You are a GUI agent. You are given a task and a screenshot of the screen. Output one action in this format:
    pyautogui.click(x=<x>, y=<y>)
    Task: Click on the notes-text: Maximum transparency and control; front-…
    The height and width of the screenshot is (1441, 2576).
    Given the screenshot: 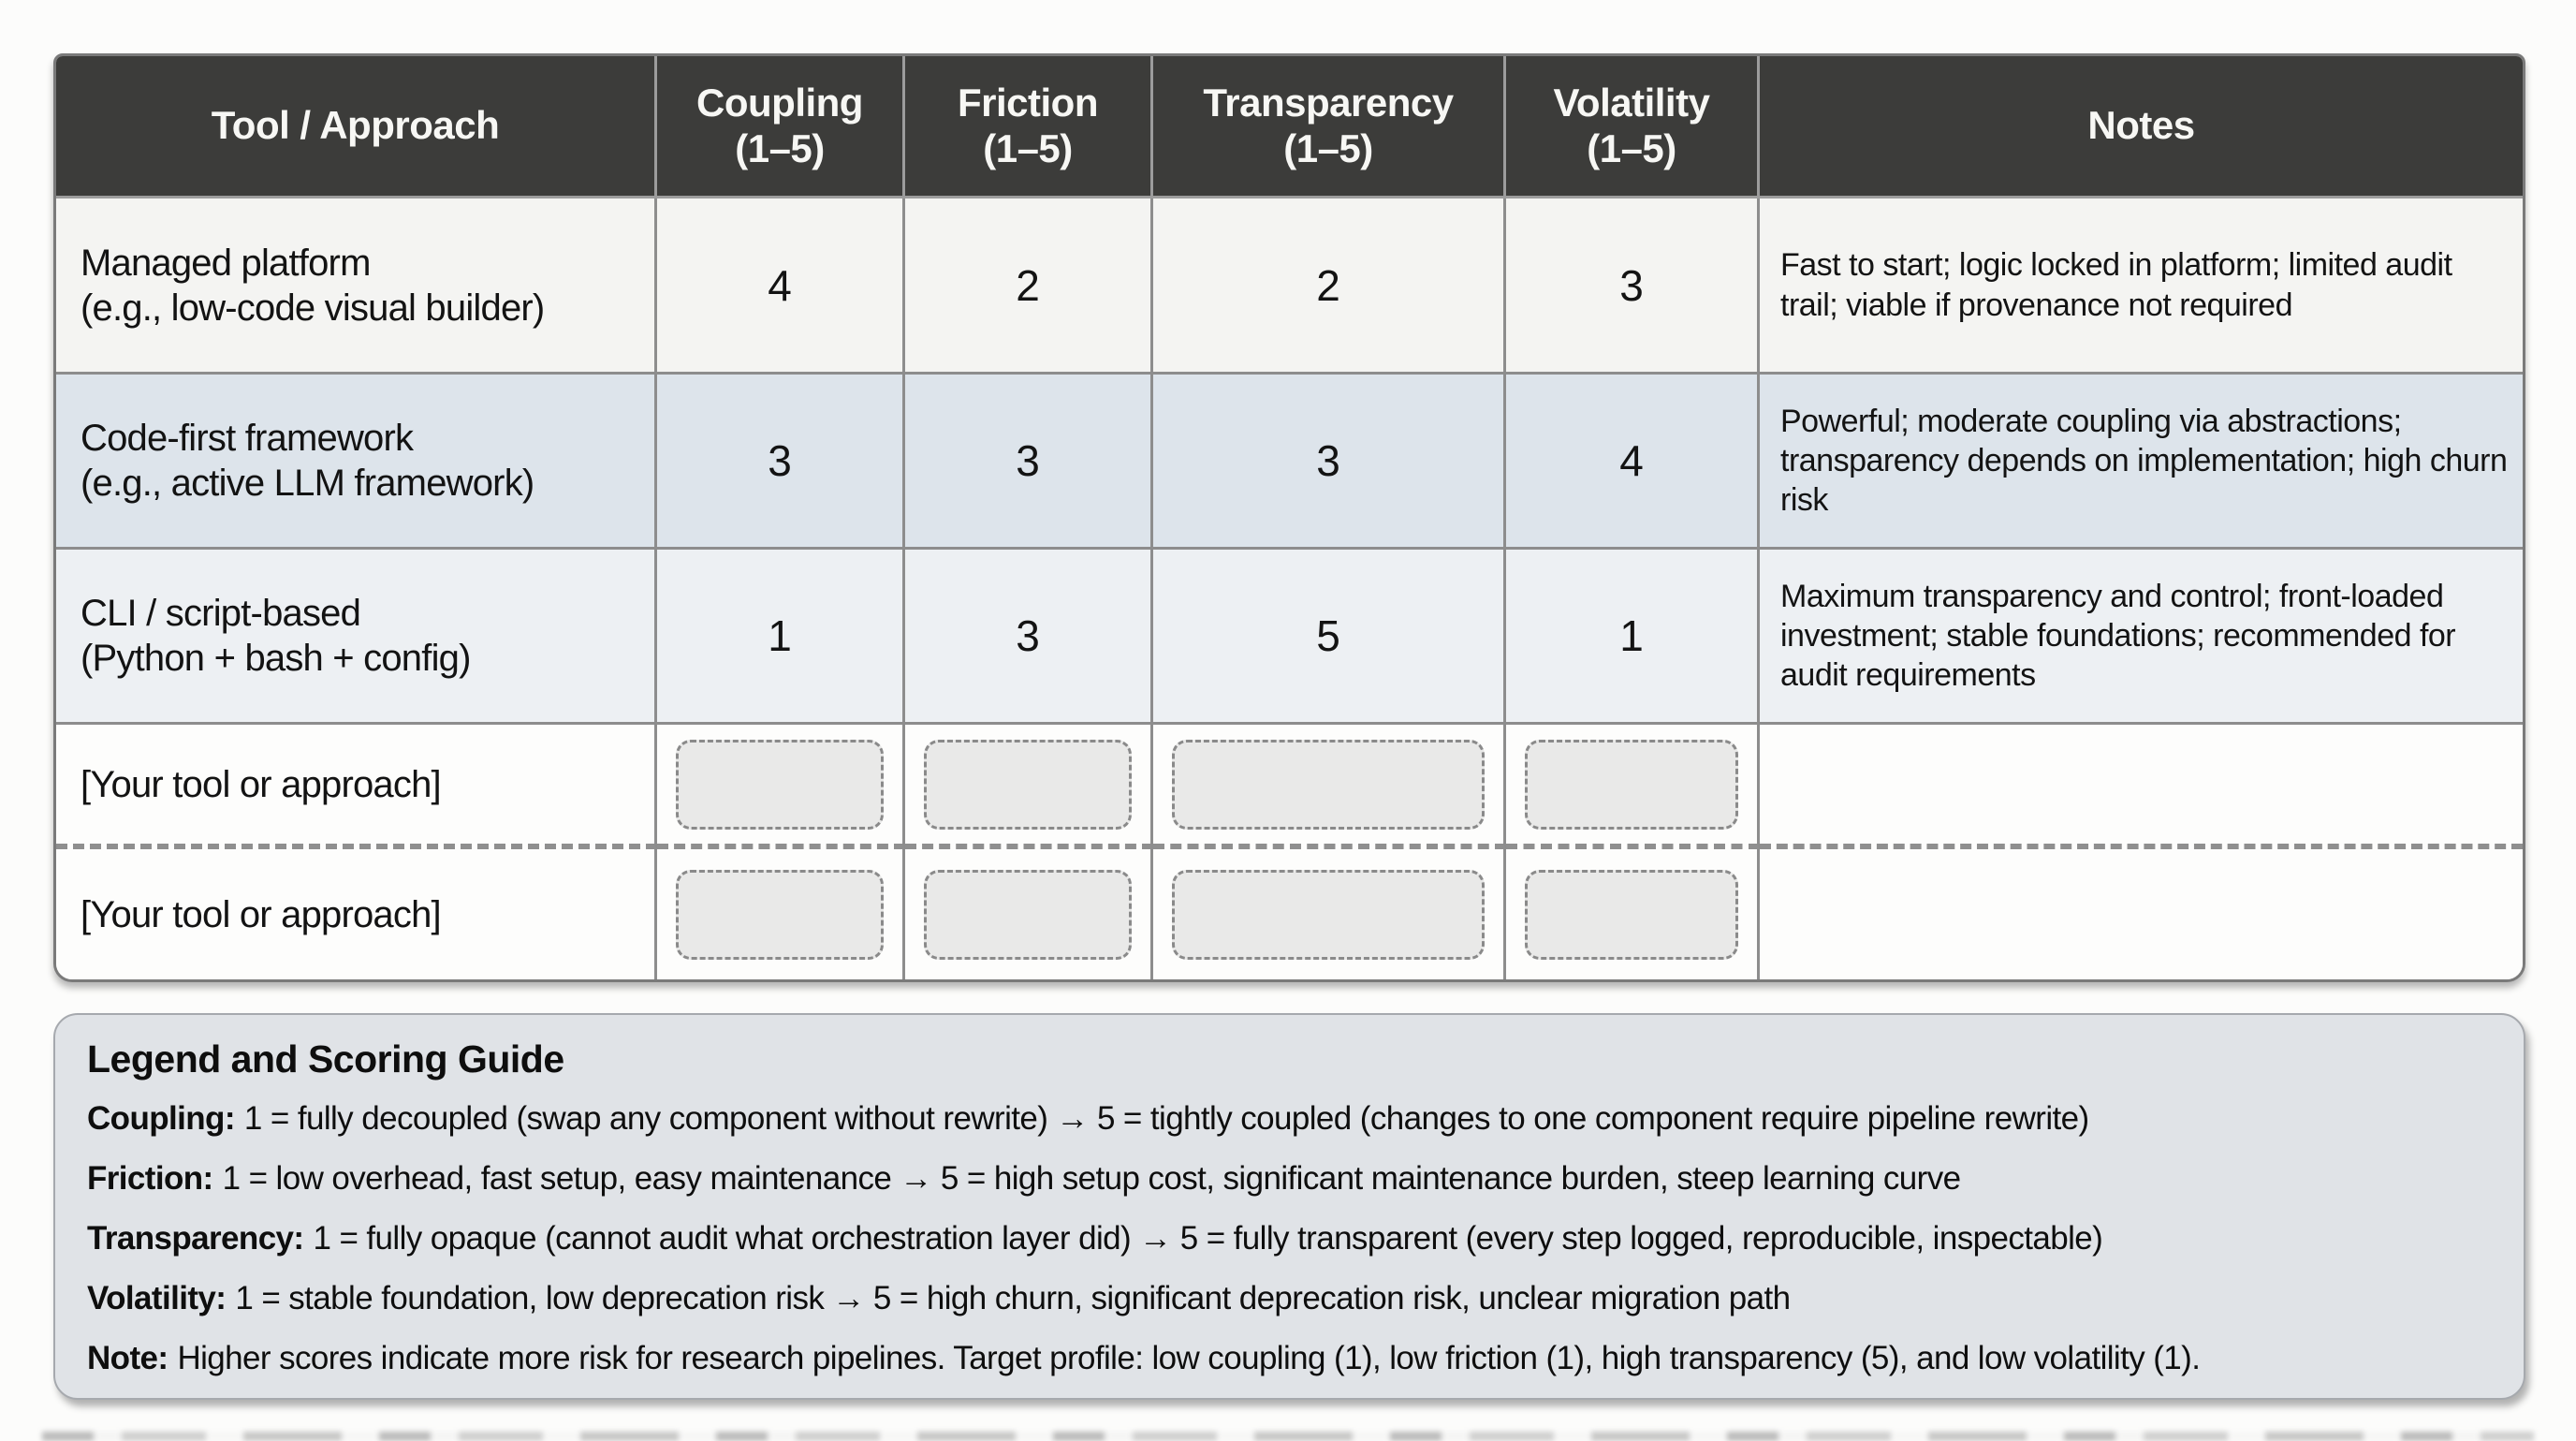 What is the action you would take?
    pyautogui.click(x=2118, y=636)
    